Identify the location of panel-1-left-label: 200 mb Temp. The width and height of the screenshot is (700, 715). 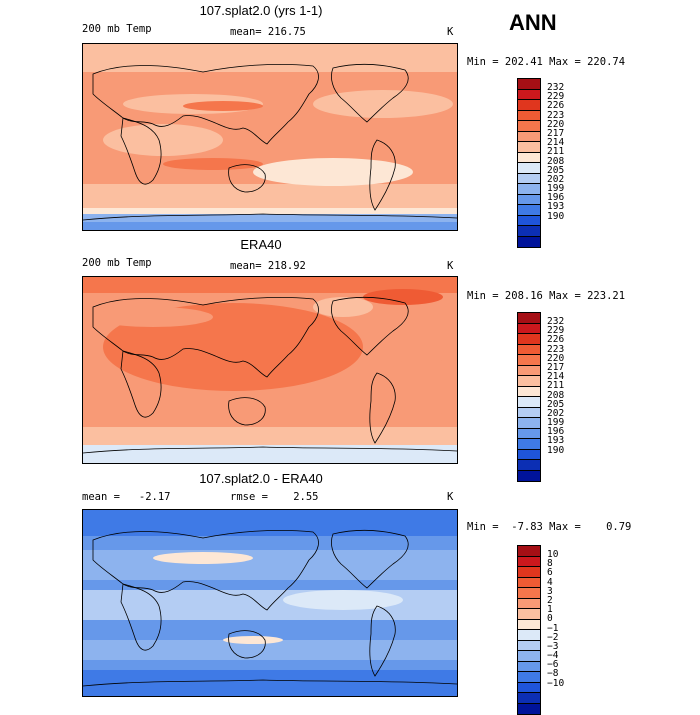
(117, 29).